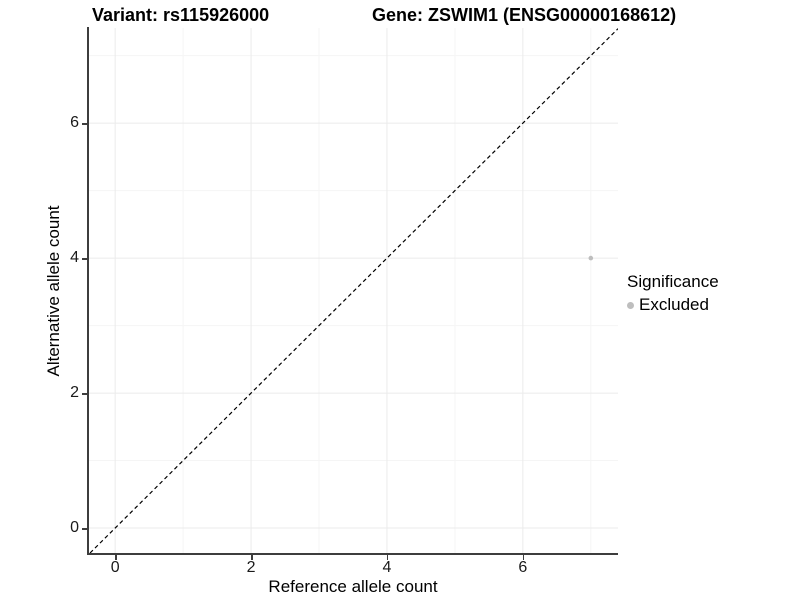 Image resolution: width=800 pixels, height=600 pixels. What do you see at coordinates (524, 15) in the screenshot?
I see `gene-title: Gene: ZSWIM1 (ENSG00000168612)` at bounding box center [524, 15].